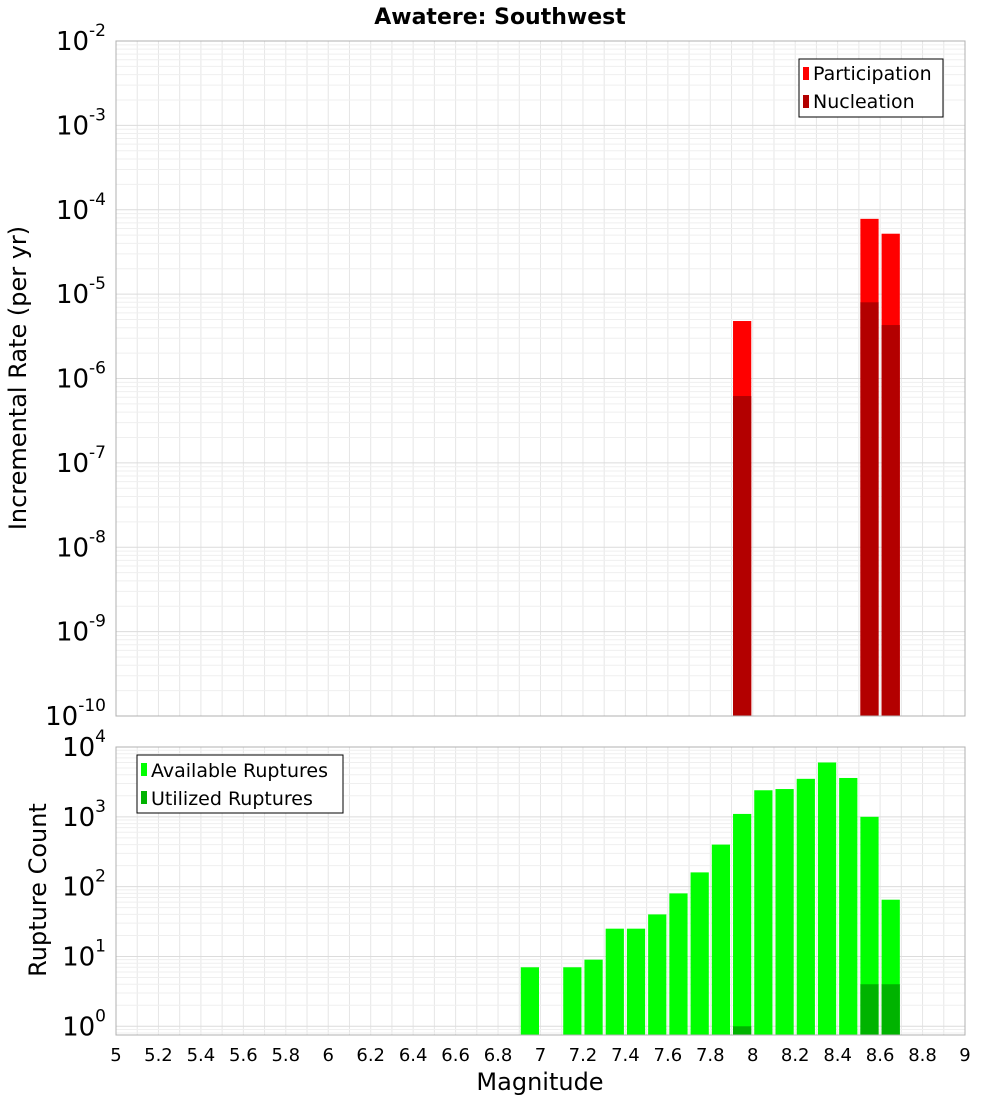 This screenshot has width=1000, height=1105. Describe the element at coordinates (539, 1082) in the screenshot. I see `x-axis-label: Magnitude` at that location.